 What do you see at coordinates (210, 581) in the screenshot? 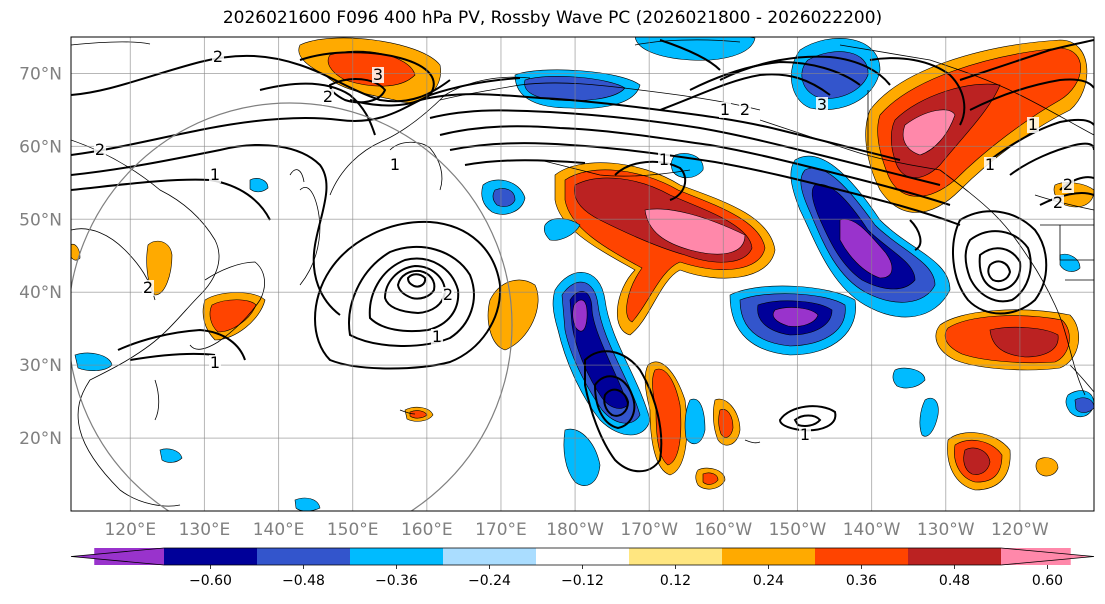
I see `colorbar-tick-label: −0.60` at bounding box center [210, 581].